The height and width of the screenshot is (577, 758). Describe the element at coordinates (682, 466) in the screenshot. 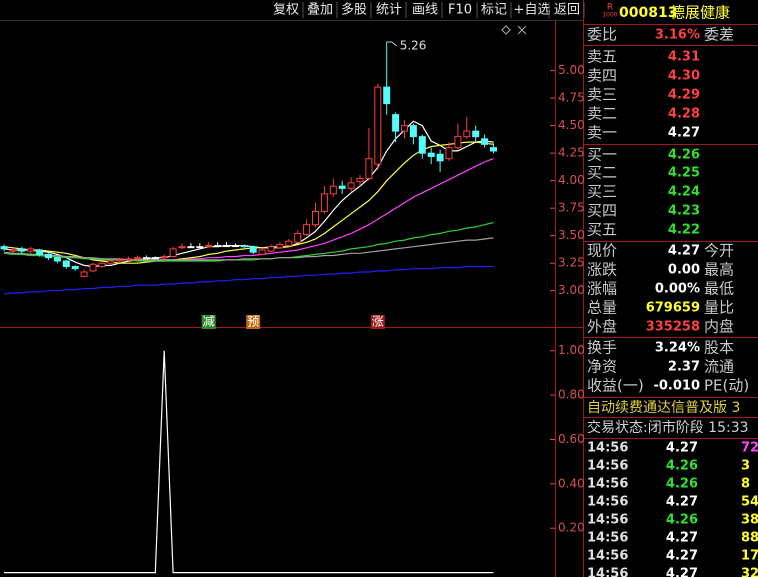

I see `trade-price: 4.26` at that location.